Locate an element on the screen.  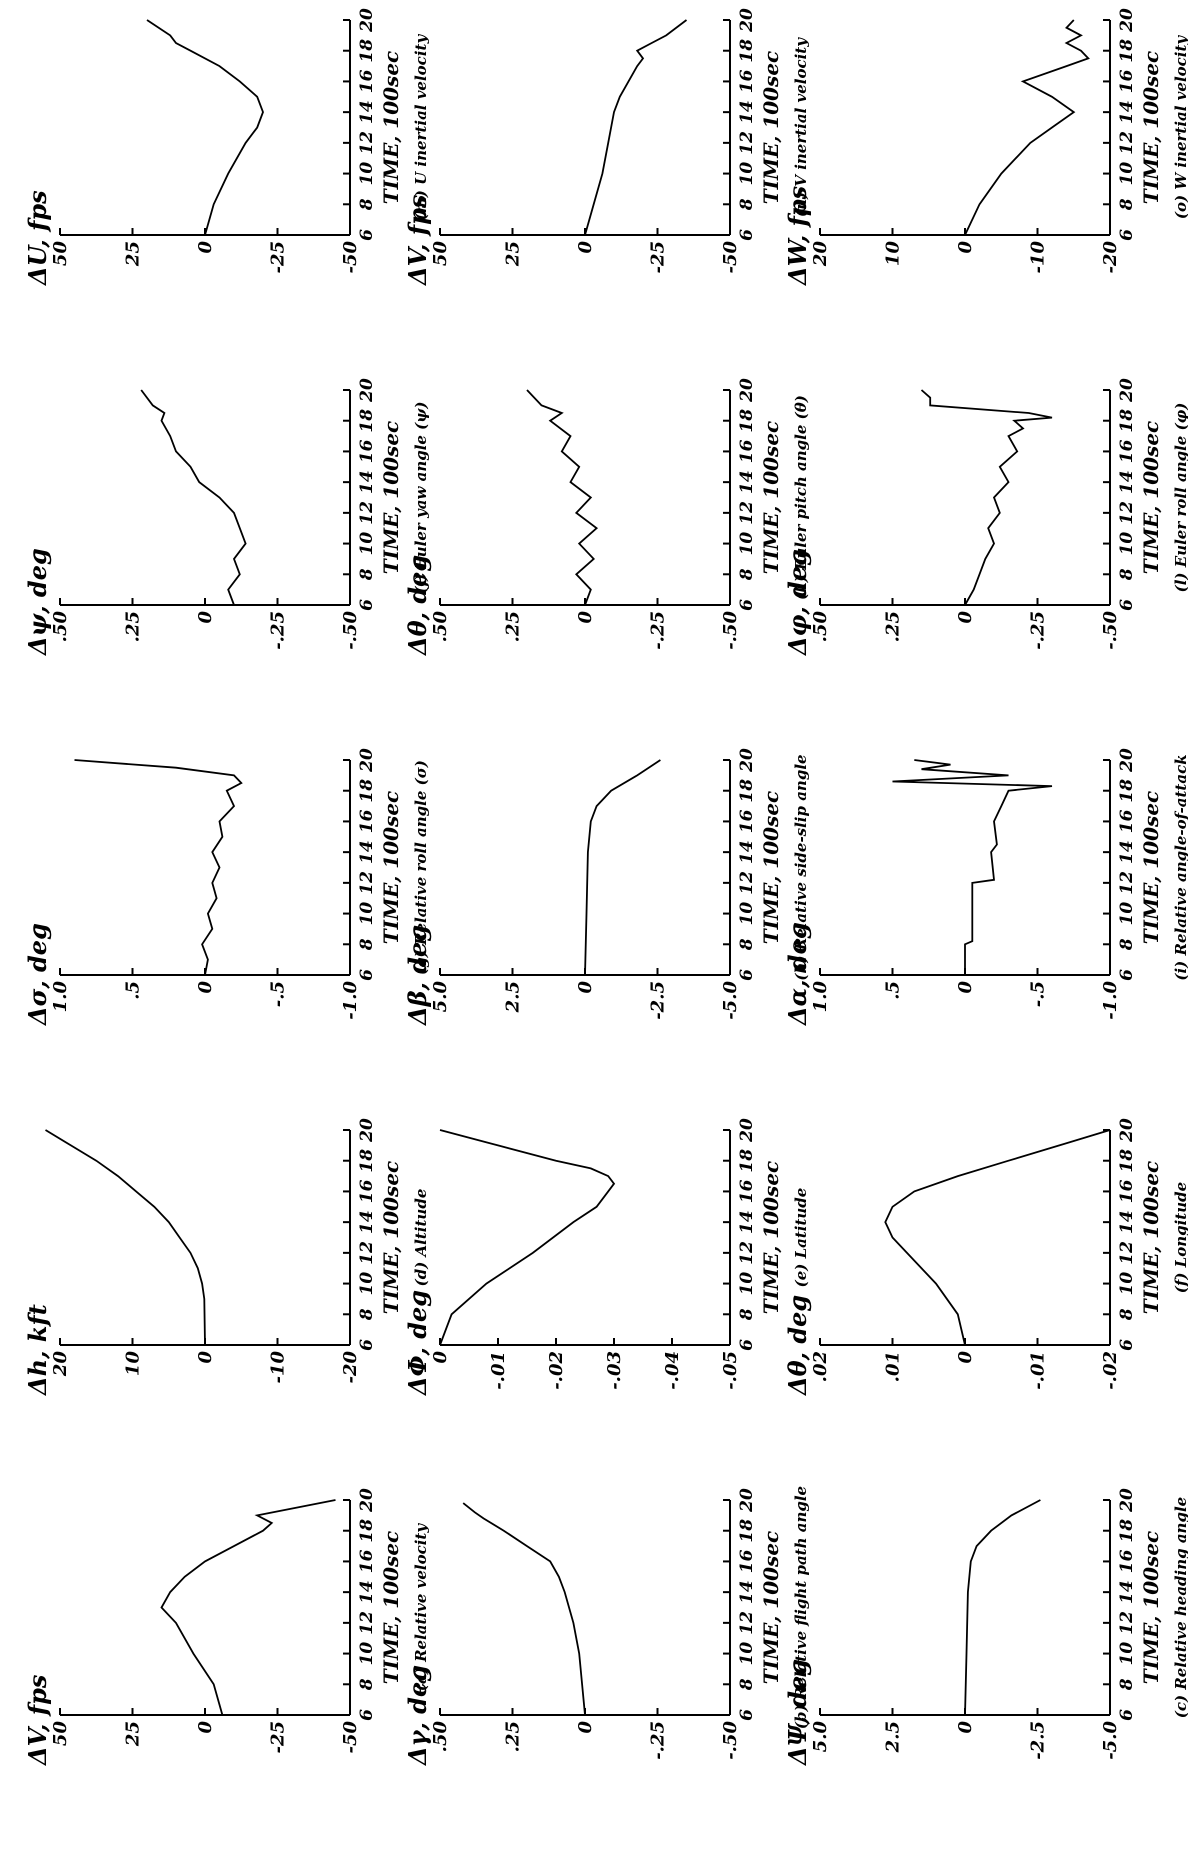
y-axis-title: ΔV, fps is located at coordinates (37, 1720).